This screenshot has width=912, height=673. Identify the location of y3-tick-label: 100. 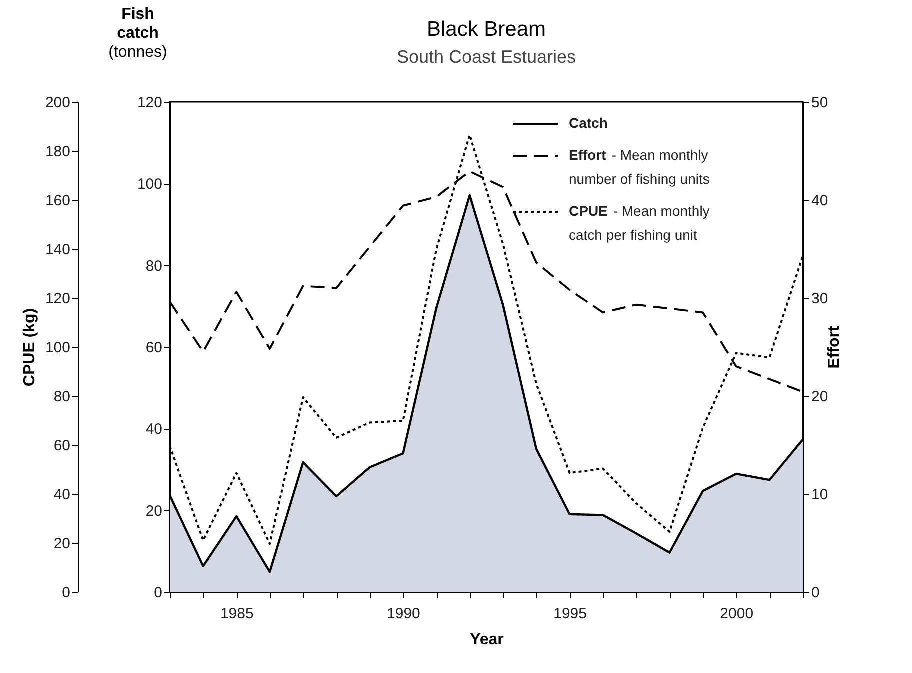
(57, 348).